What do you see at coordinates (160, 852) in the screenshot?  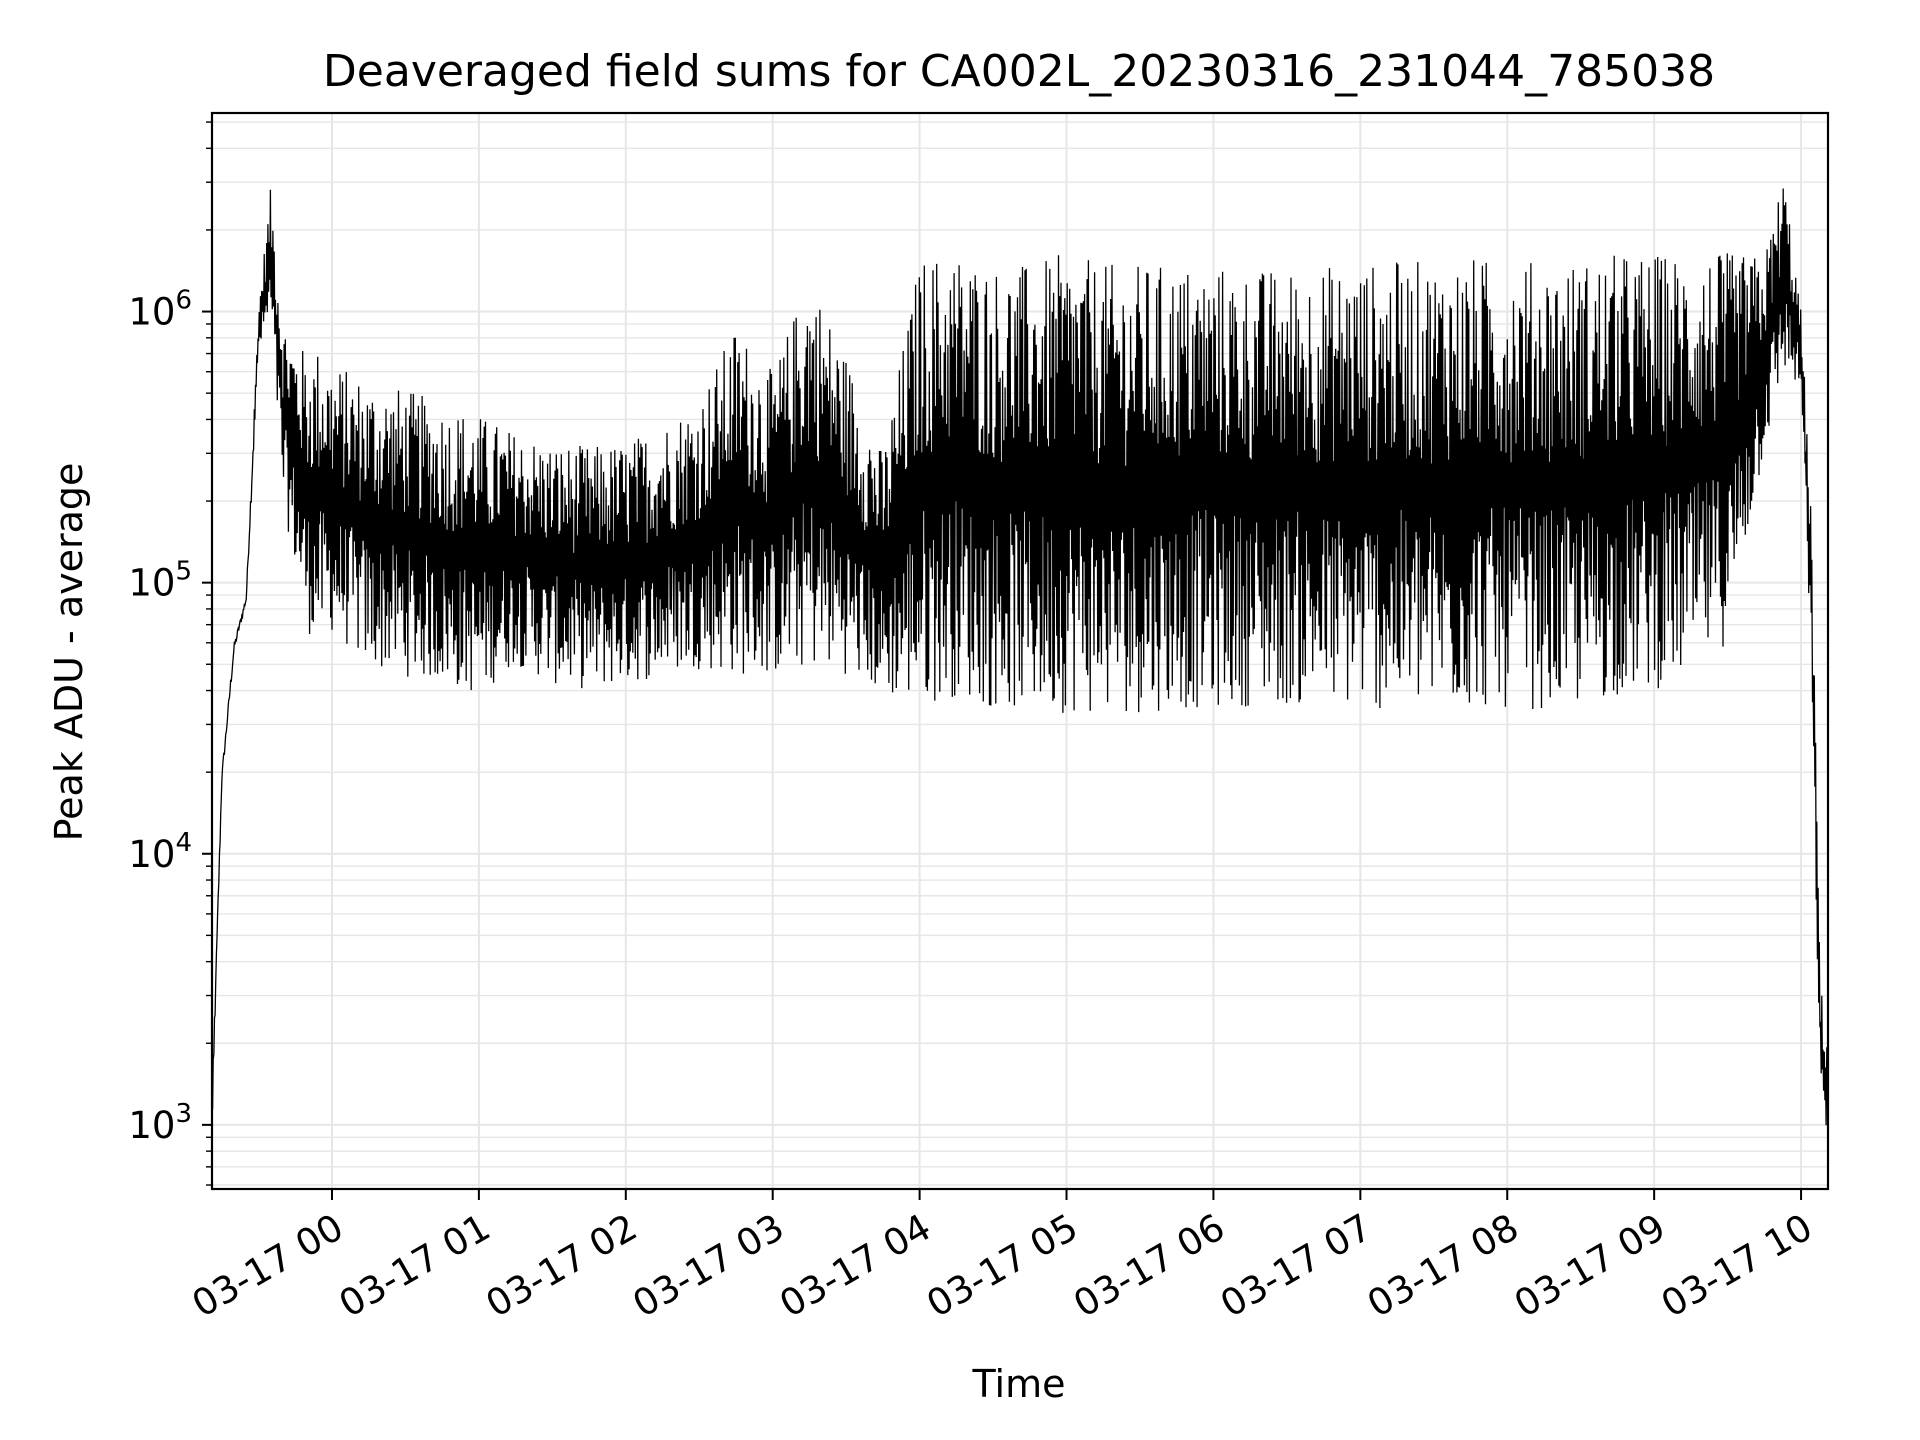 I see `y-tick-label: 104` at bounding box center [160, 852].